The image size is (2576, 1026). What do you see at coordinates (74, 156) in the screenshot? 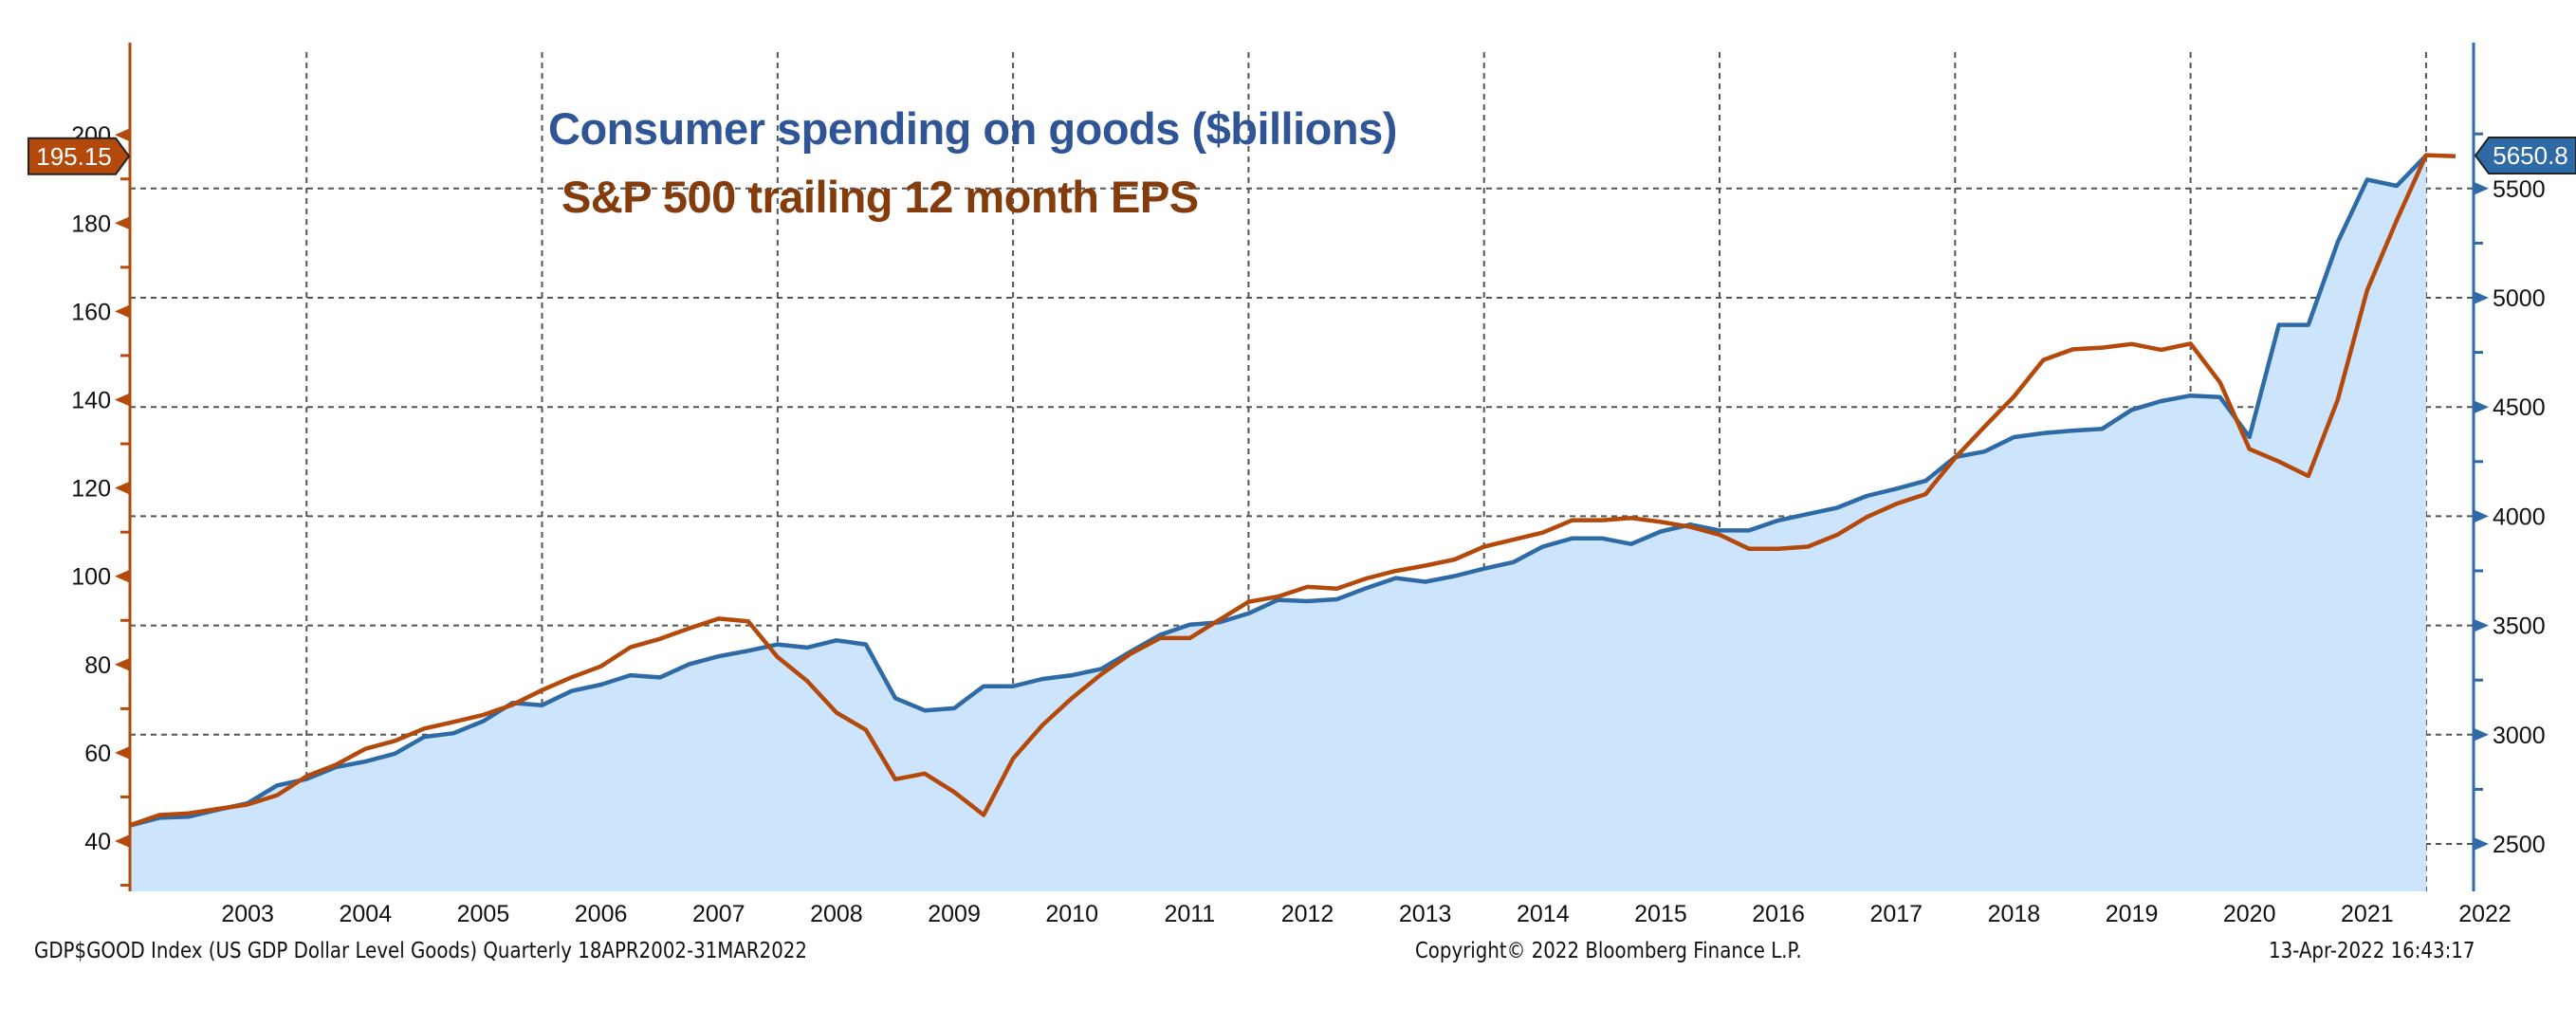
I see `eps-last-value-label: 195.15` at bounding box center [74, 156].